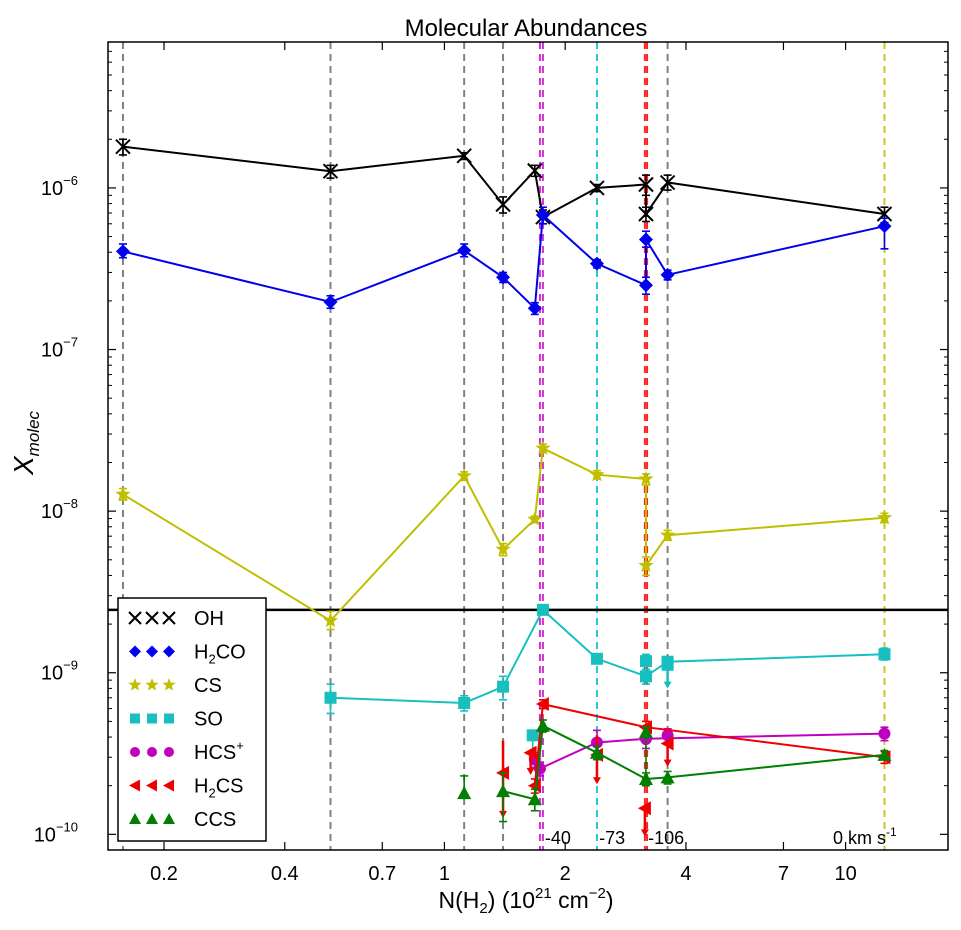 The height and width of the screenshot is (930, 961). I want to click on series-ccs, so click(674, 770).